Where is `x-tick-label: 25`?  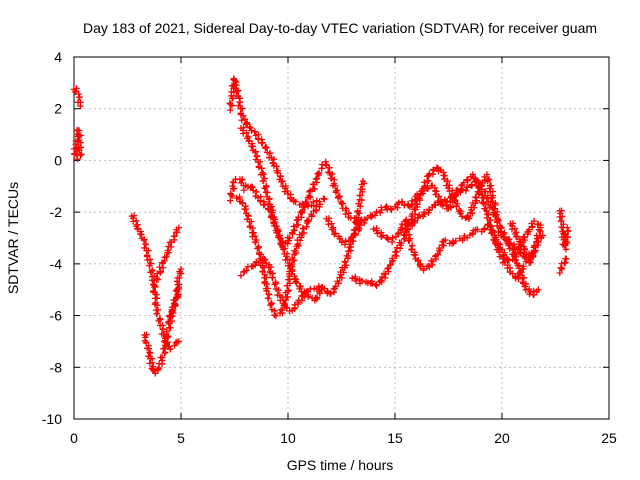 x-tick-label: 25 is located at coordinates (609, 438).